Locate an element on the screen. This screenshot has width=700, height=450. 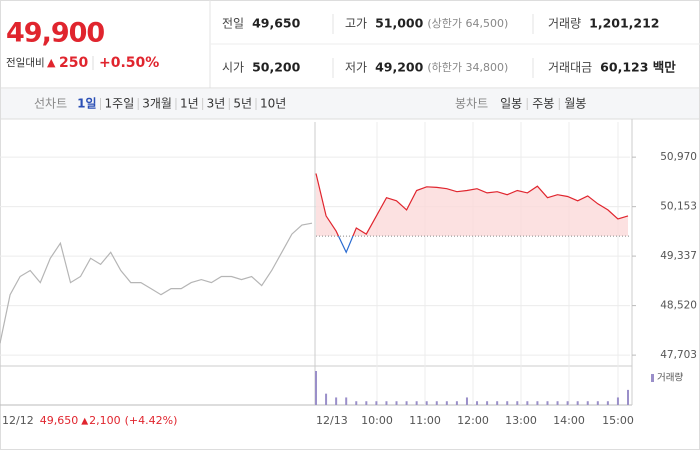
stat-value: 49,200 is located at coordinates (399, 67).